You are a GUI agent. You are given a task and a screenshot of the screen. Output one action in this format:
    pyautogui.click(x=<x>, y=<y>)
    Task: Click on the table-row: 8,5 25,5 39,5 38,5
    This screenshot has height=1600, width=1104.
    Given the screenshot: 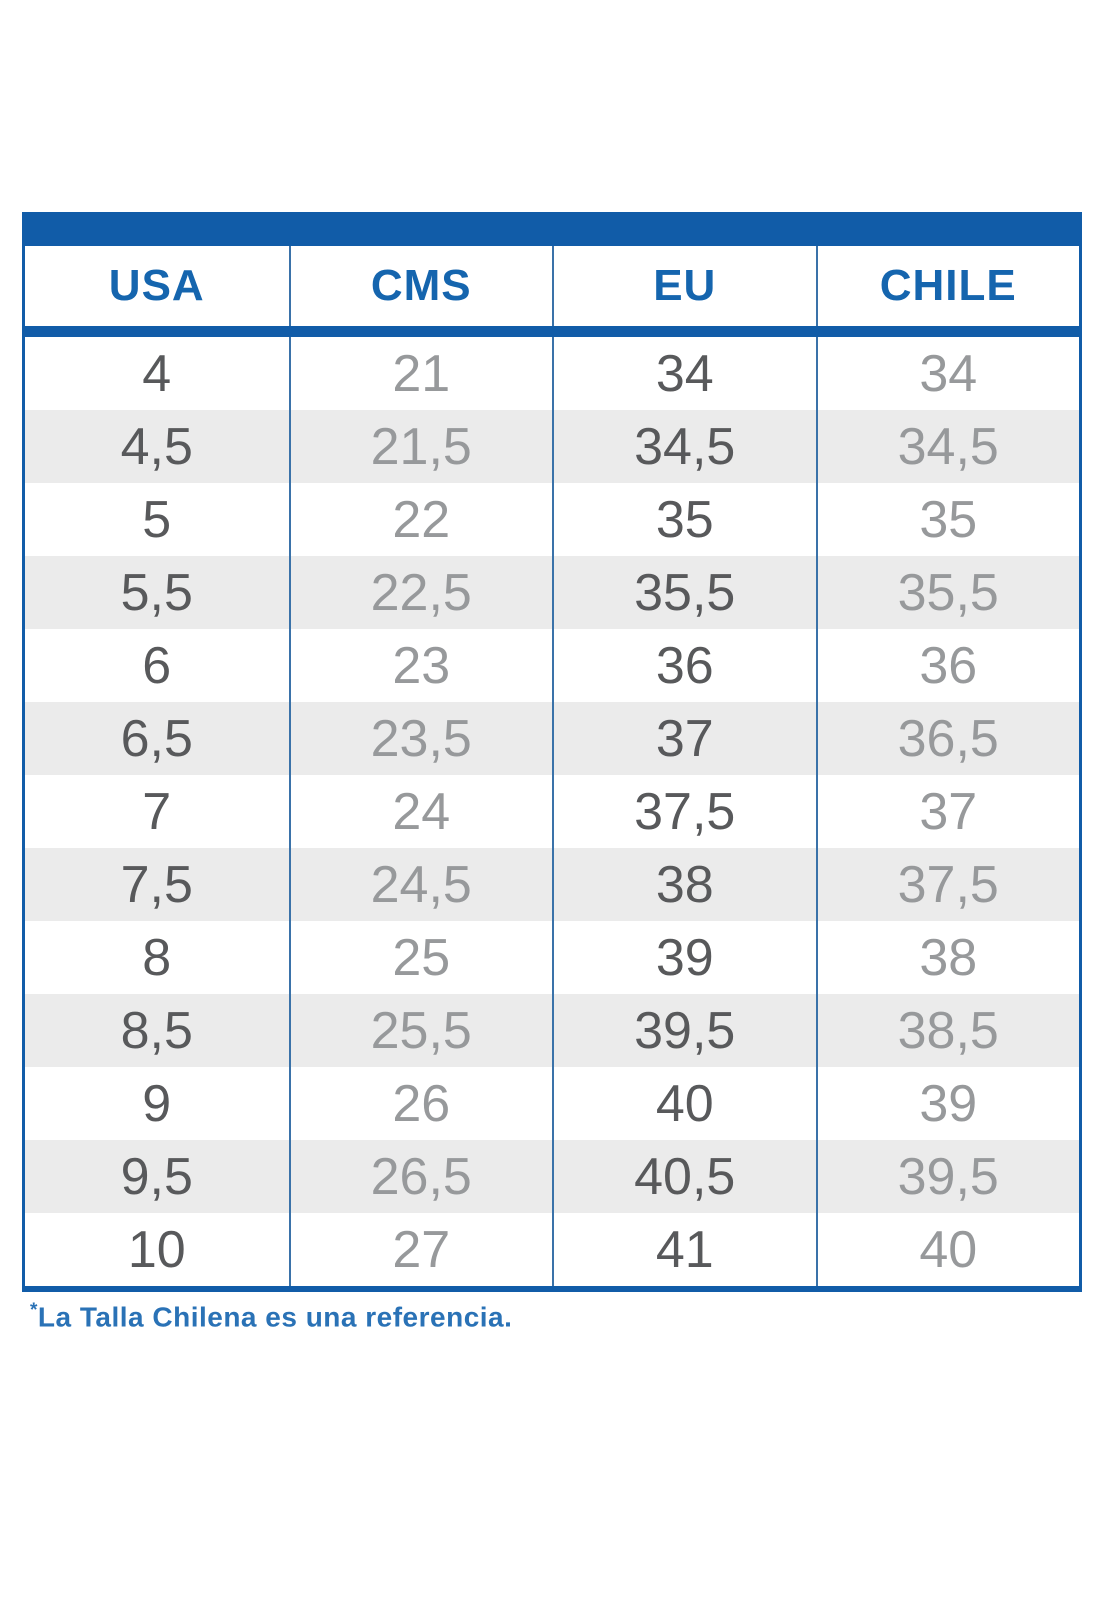 What is the action you would take?
    pyautogui.click(x=552, y=1030)
    